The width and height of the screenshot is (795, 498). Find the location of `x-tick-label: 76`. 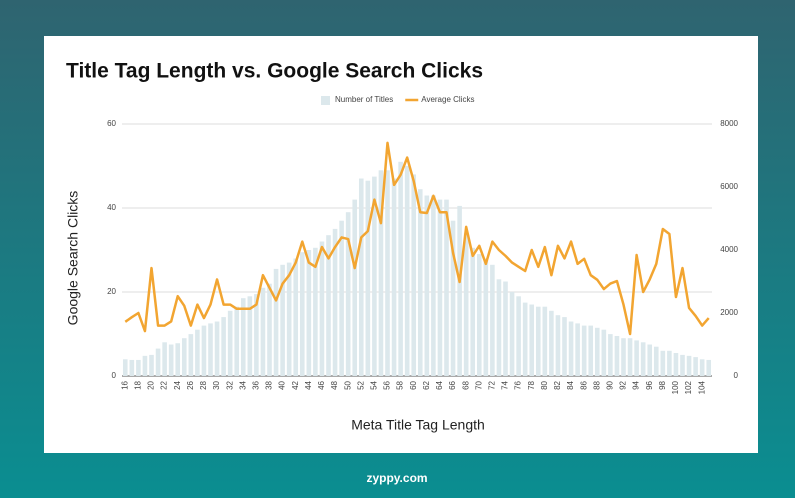

x-tick-label: 76 is located at coordinates (518, 384).